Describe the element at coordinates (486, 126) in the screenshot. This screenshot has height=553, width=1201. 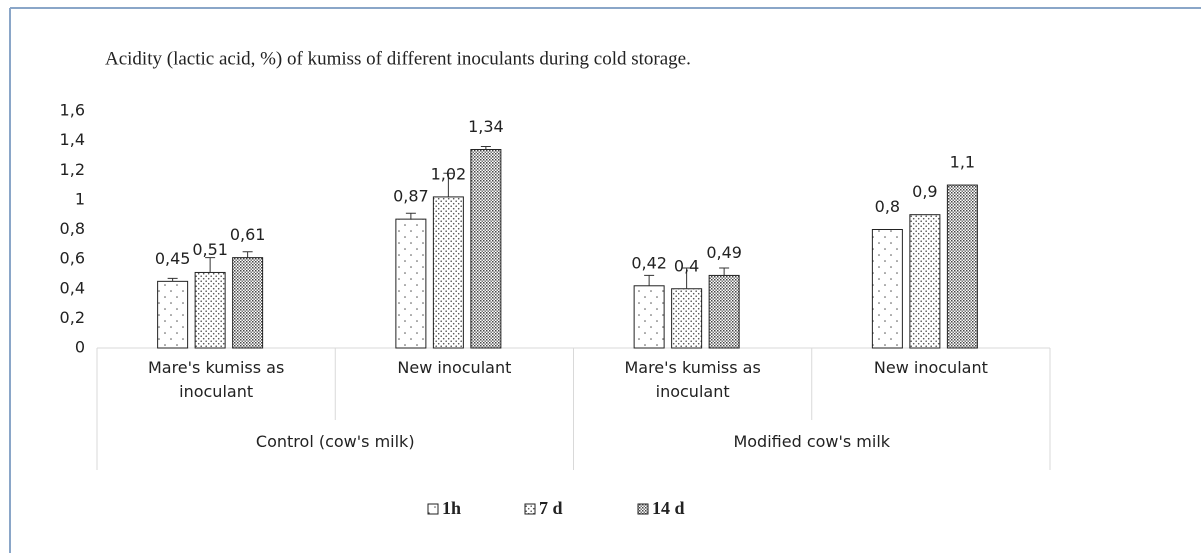
I see `data-label: 1,34` at that location.